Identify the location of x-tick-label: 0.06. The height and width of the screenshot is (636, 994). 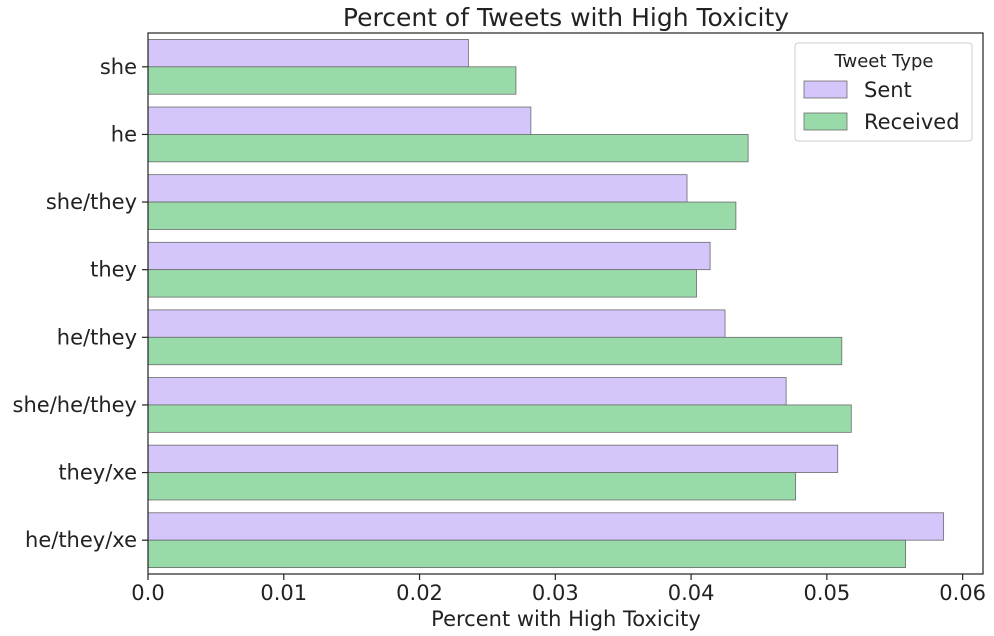
(962, 593).